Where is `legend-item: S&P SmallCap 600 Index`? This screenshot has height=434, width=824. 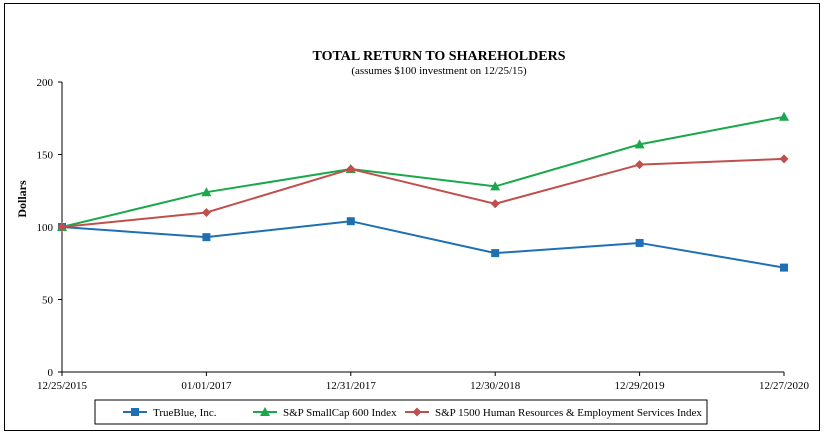 legend-item: S&P SmallCap 600 Index is located at coordinates (325, 413).